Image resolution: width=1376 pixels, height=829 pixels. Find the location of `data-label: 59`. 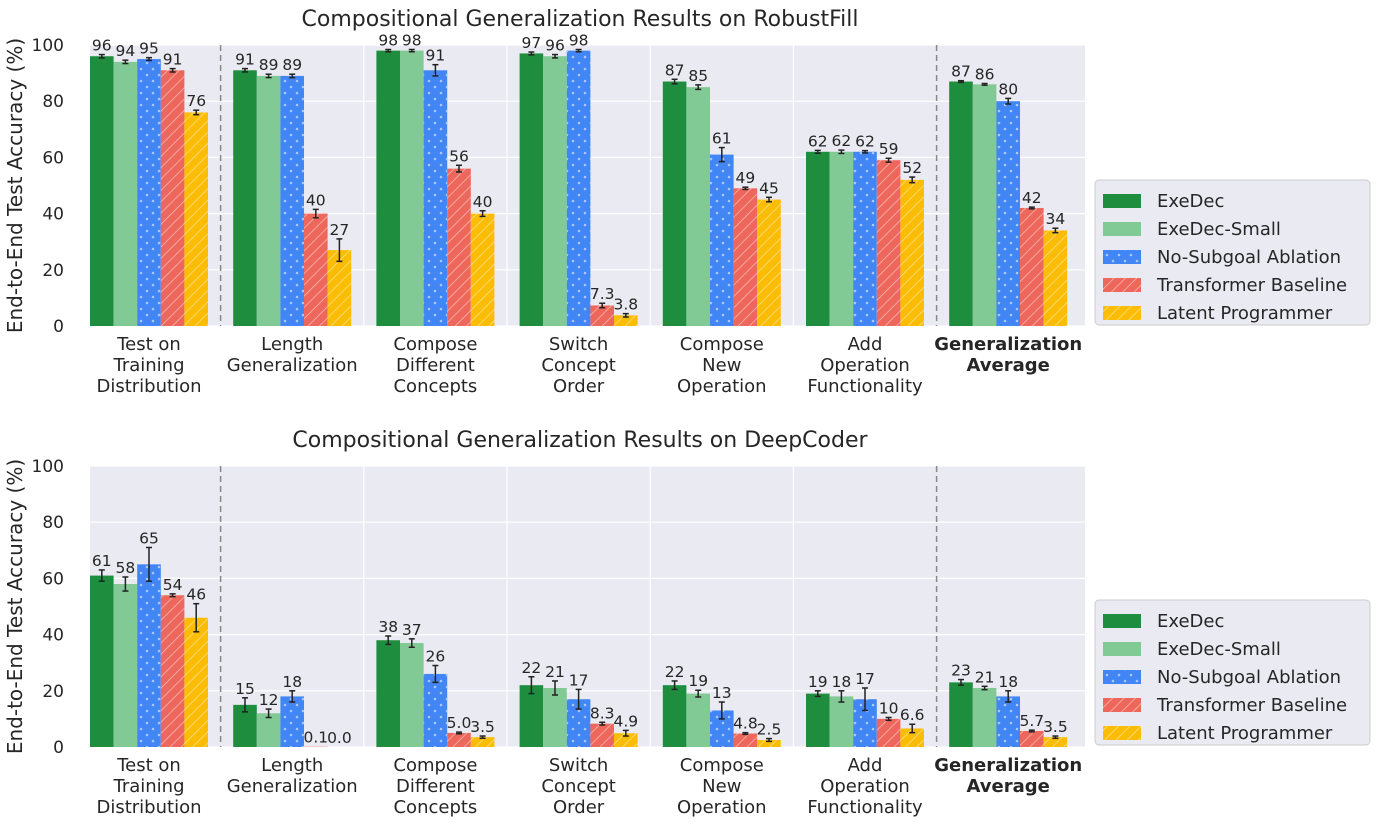

data-label: 59 is located at coordinates (889, 149).